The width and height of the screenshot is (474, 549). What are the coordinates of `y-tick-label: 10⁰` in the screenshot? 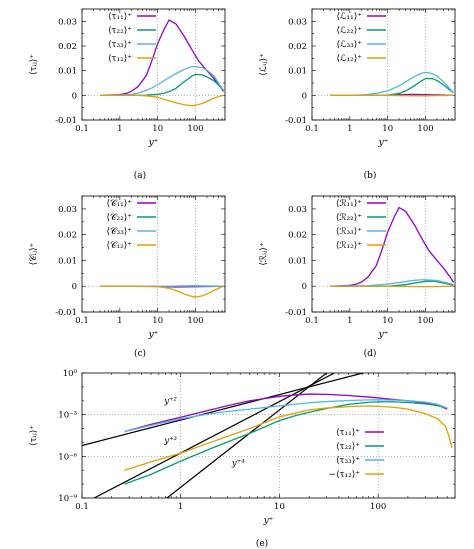 It's located at (70, 374).